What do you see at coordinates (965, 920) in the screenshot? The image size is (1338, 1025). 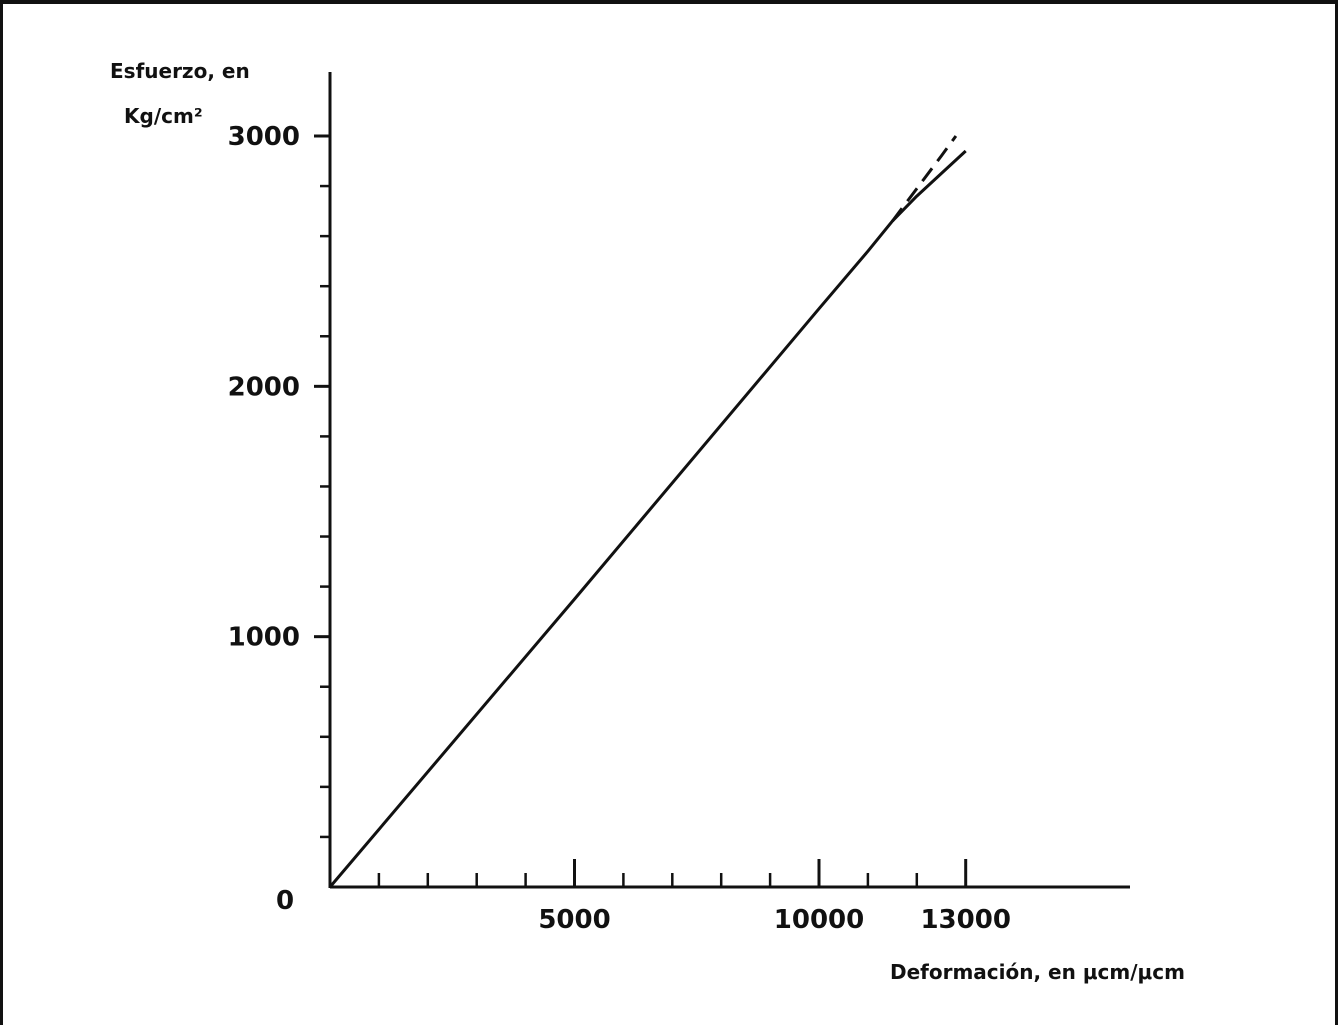 I see `x-tick-label: 13000` at bounding box center [965, 920].